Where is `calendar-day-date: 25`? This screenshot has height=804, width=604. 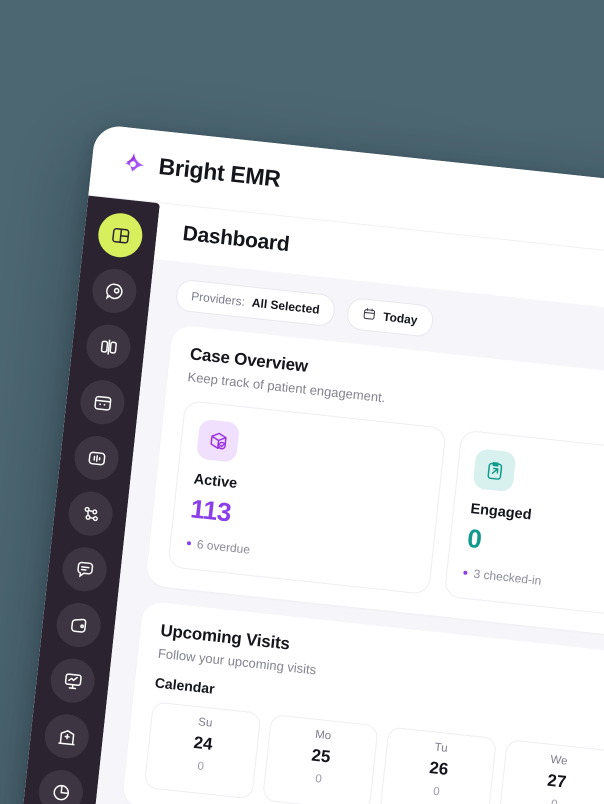
calendar-day-date: 25 is located at coordinates (321, 756).